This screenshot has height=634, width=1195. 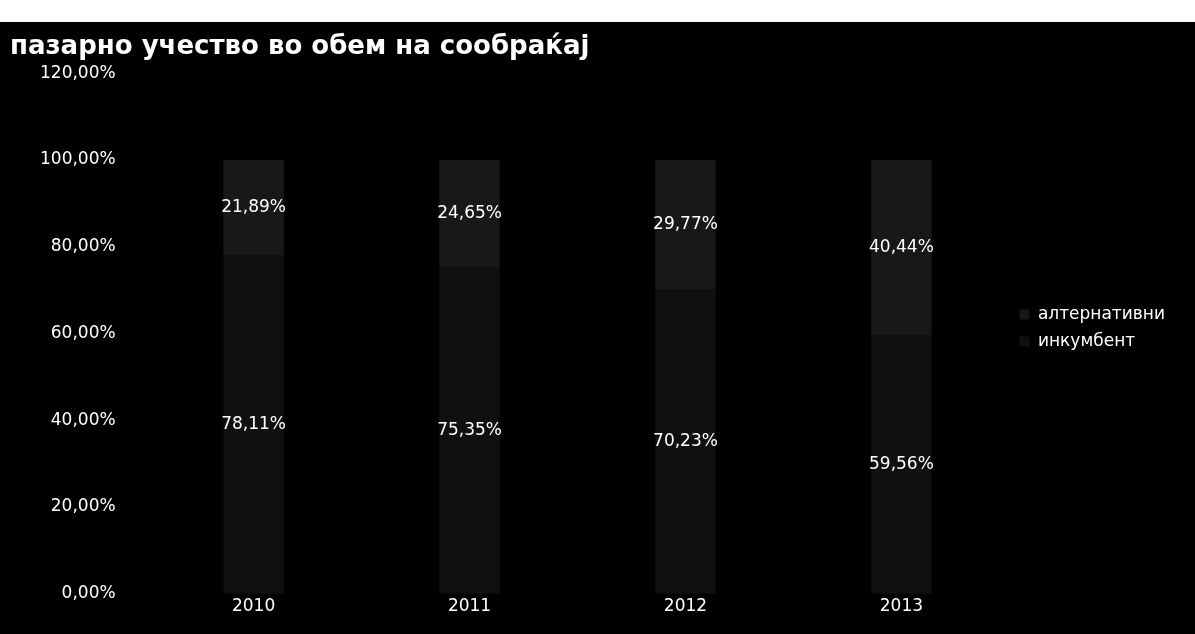 I want to click on chart-title: пазарно учество во обем на сообраќај, so click(x=300, y=45).